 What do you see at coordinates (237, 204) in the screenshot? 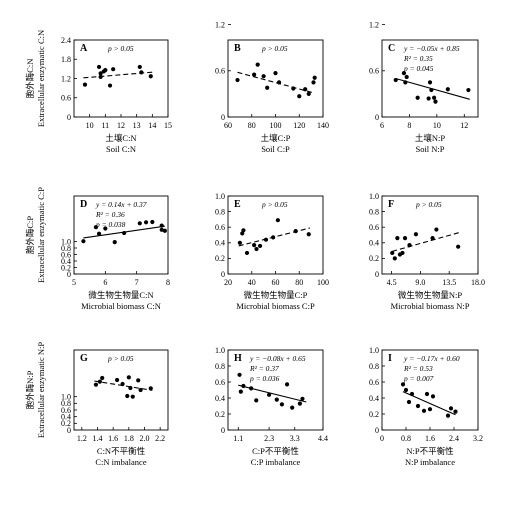
I see `panel-letter: E` at bounding box center [237, 204].